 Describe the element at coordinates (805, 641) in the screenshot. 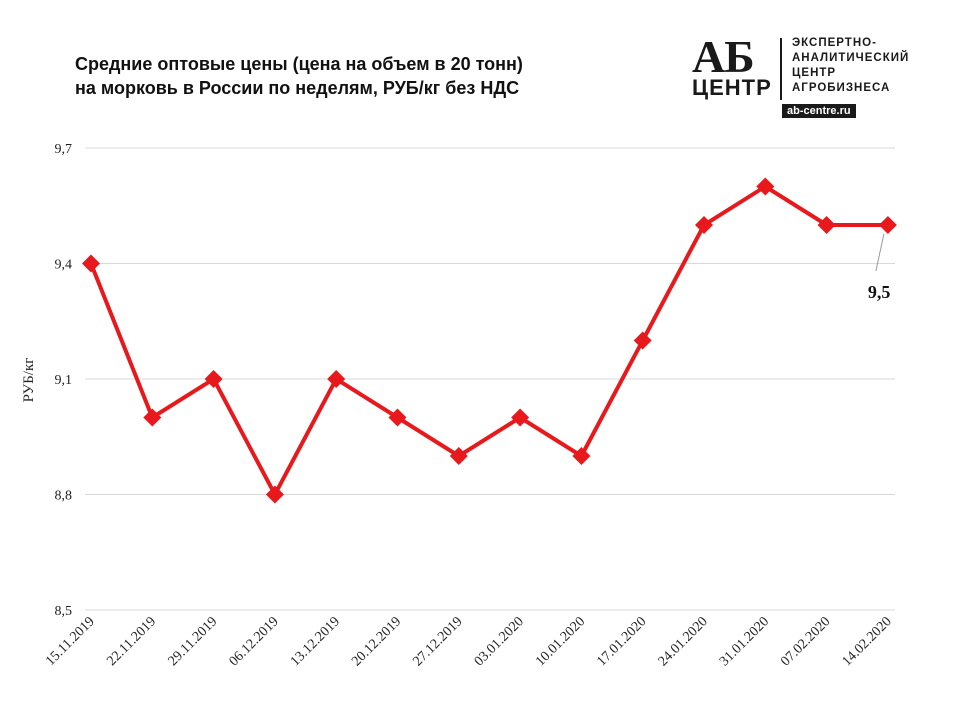

I see `x-tick-label: 07.02.2020` at that location.